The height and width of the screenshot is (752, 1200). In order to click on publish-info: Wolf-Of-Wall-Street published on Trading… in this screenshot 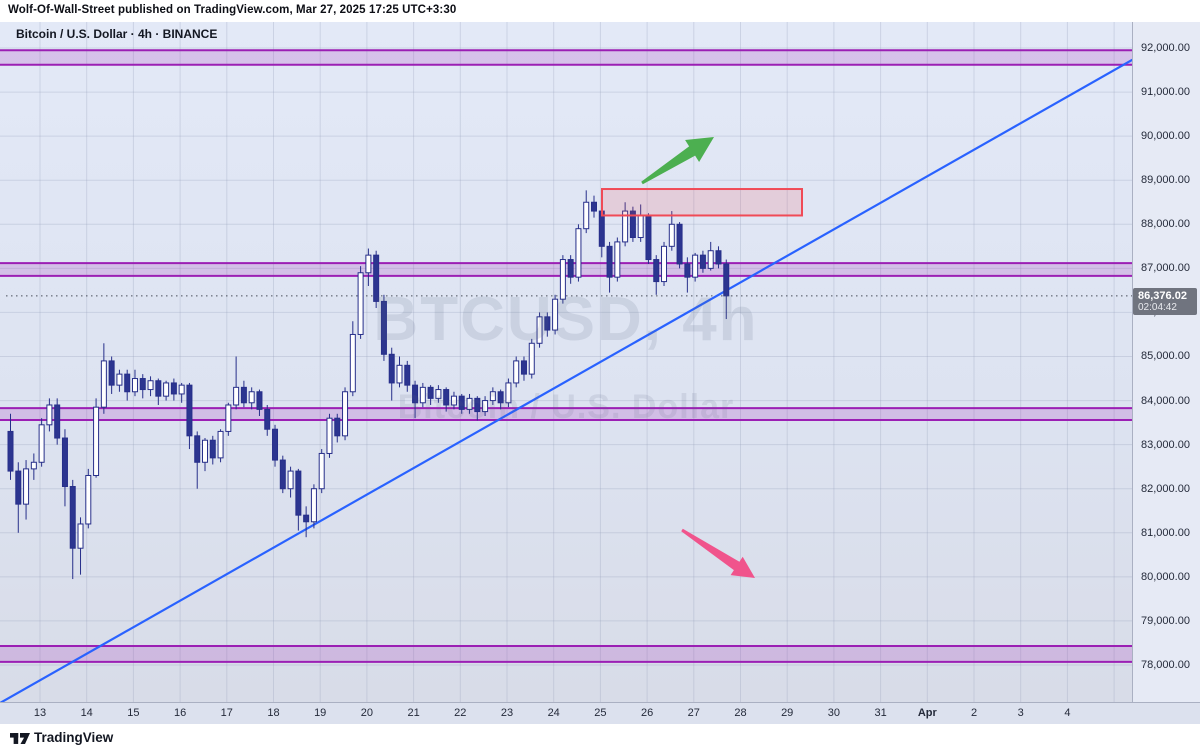, I will do `click(600, 11)`.